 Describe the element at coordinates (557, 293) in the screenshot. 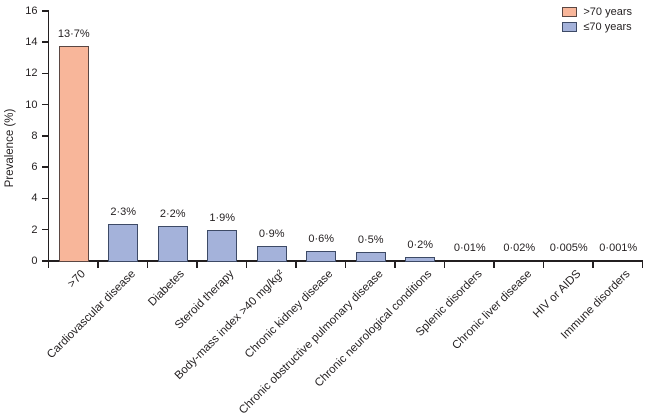

I see `x-category-label: HIV or AIDS` at that location.